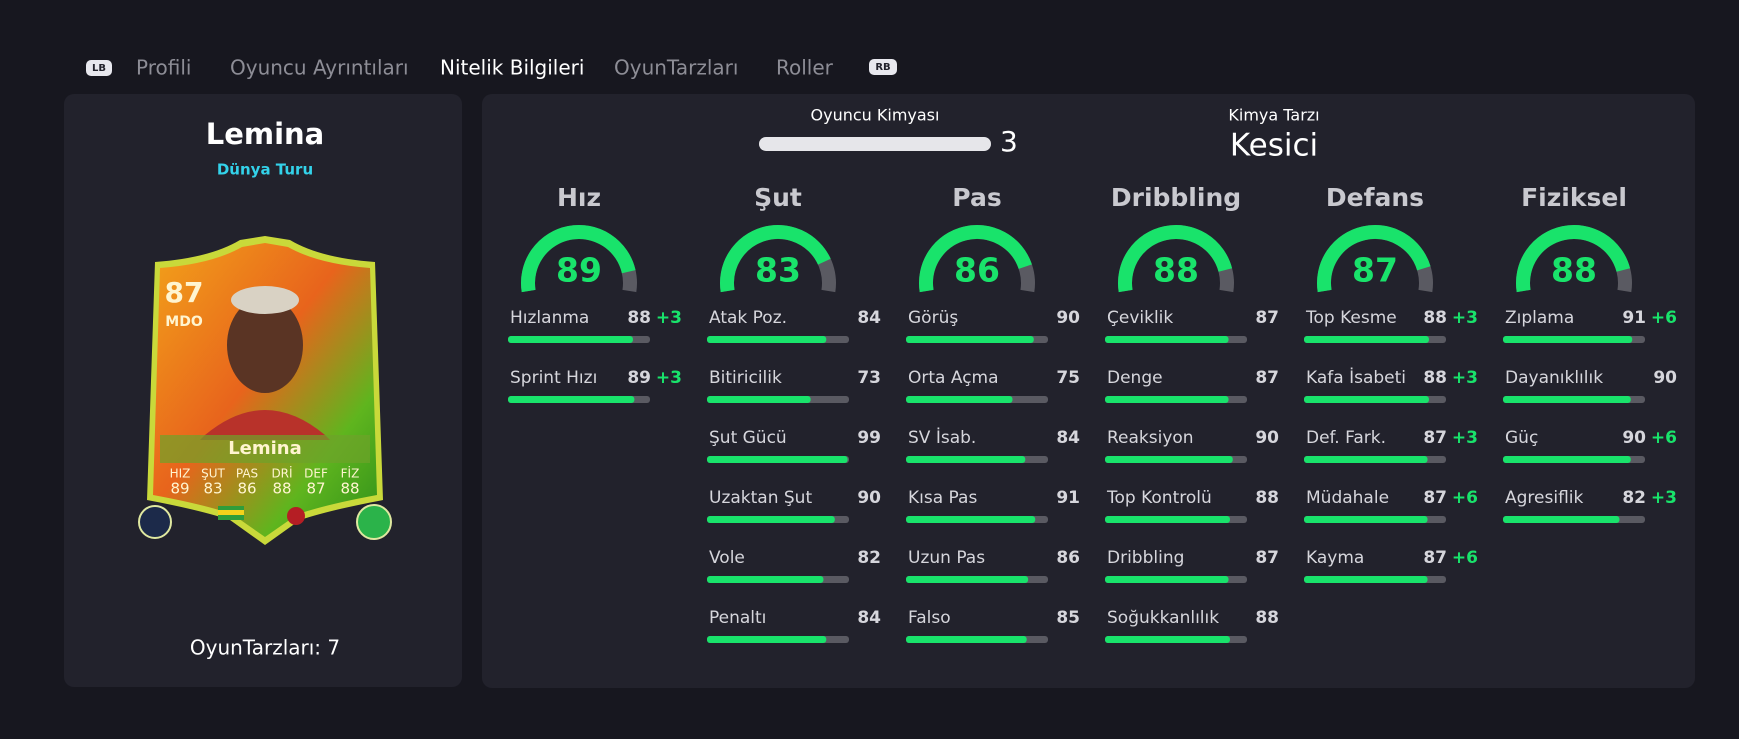 This screenshot has height=739, width=1739. What do you see at coordinates (977, 270) in the screenshot?
I see `gauge-value: 86` at bounding box center [977, 270].